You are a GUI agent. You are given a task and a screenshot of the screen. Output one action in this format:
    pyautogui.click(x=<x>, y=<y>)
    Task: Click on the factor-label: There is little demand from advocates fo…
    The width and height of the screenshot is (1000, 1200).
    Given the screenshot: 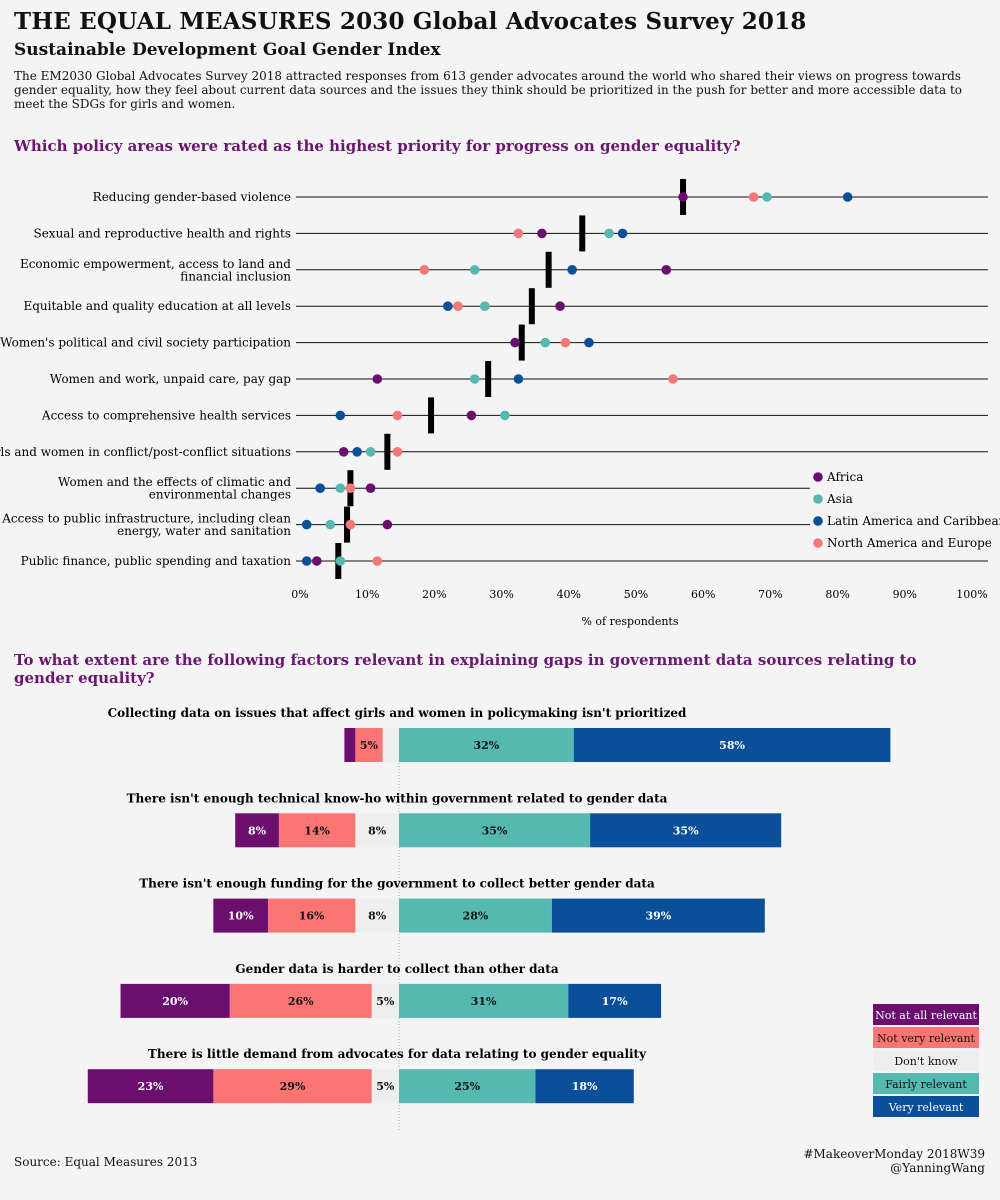 What is the action you would take?
    pyautogui.click(x=397, y=1054)
    